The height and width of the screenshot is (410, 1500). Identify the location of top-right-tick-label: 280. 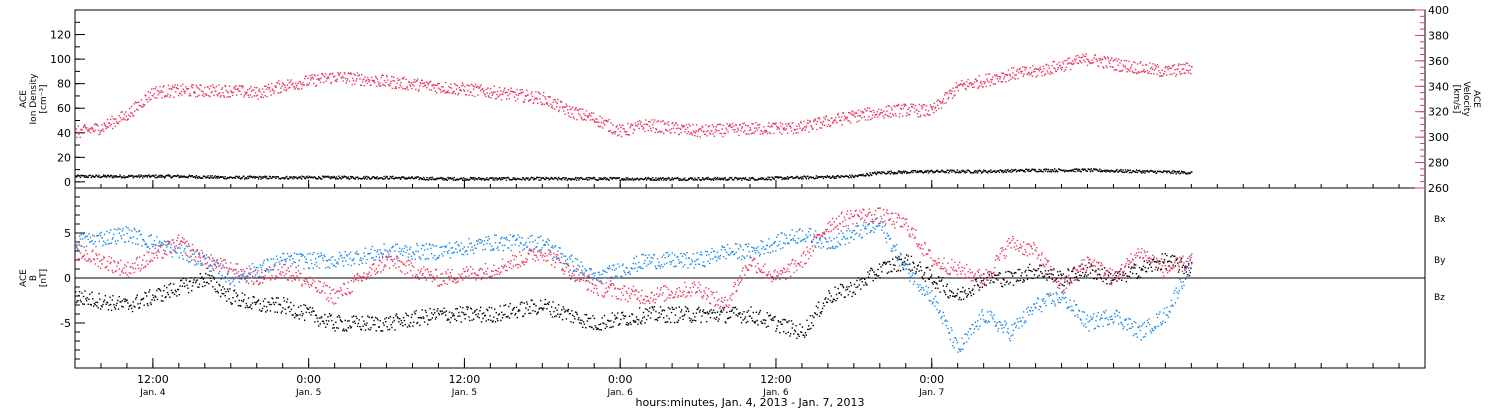
(1438, 163).